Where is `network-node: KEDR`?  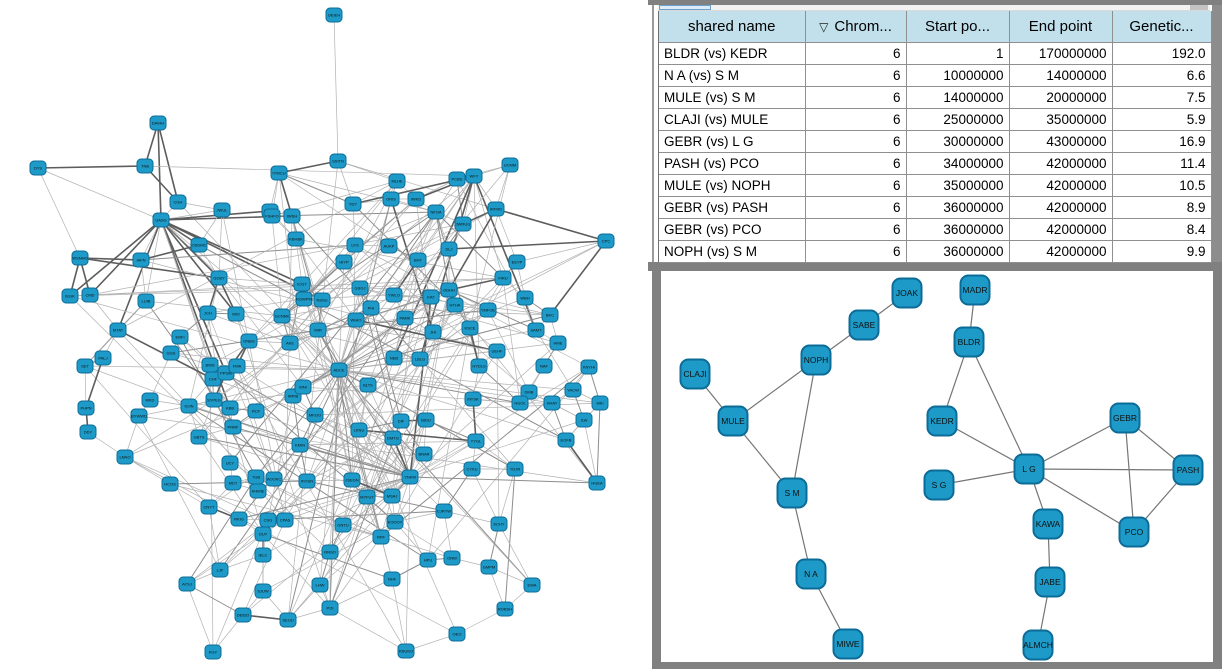 network-node: KEDR is located at coordinates (942, 421).